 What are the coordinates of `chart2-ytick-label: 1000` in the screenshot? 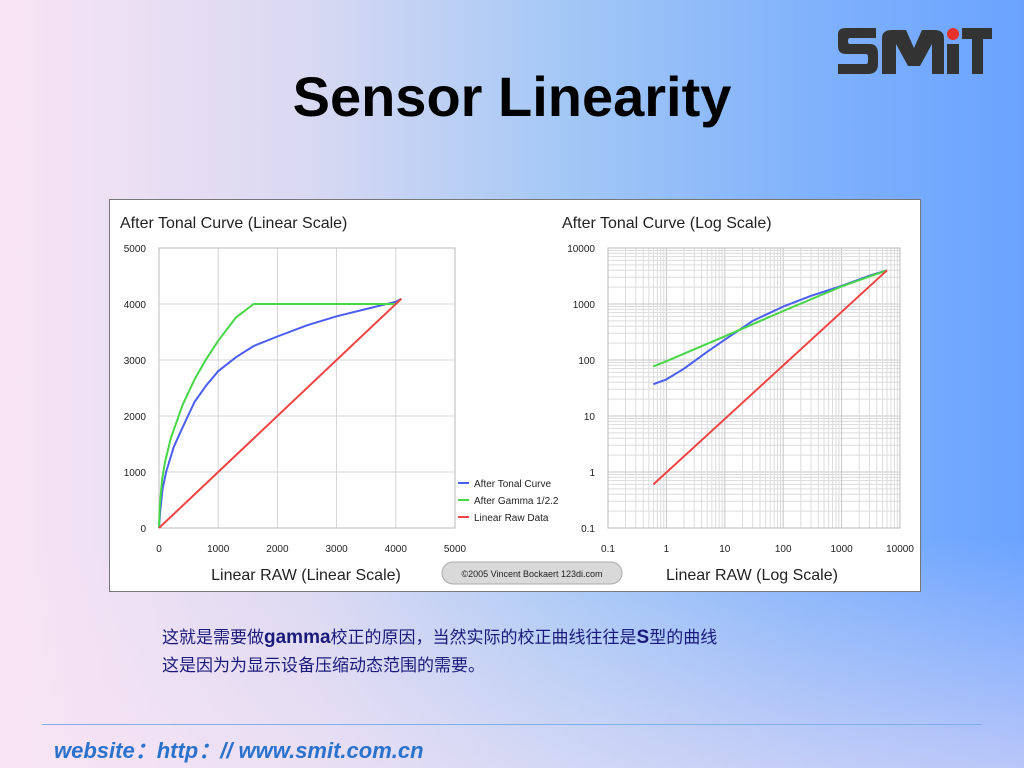 It's located at (584, 305).